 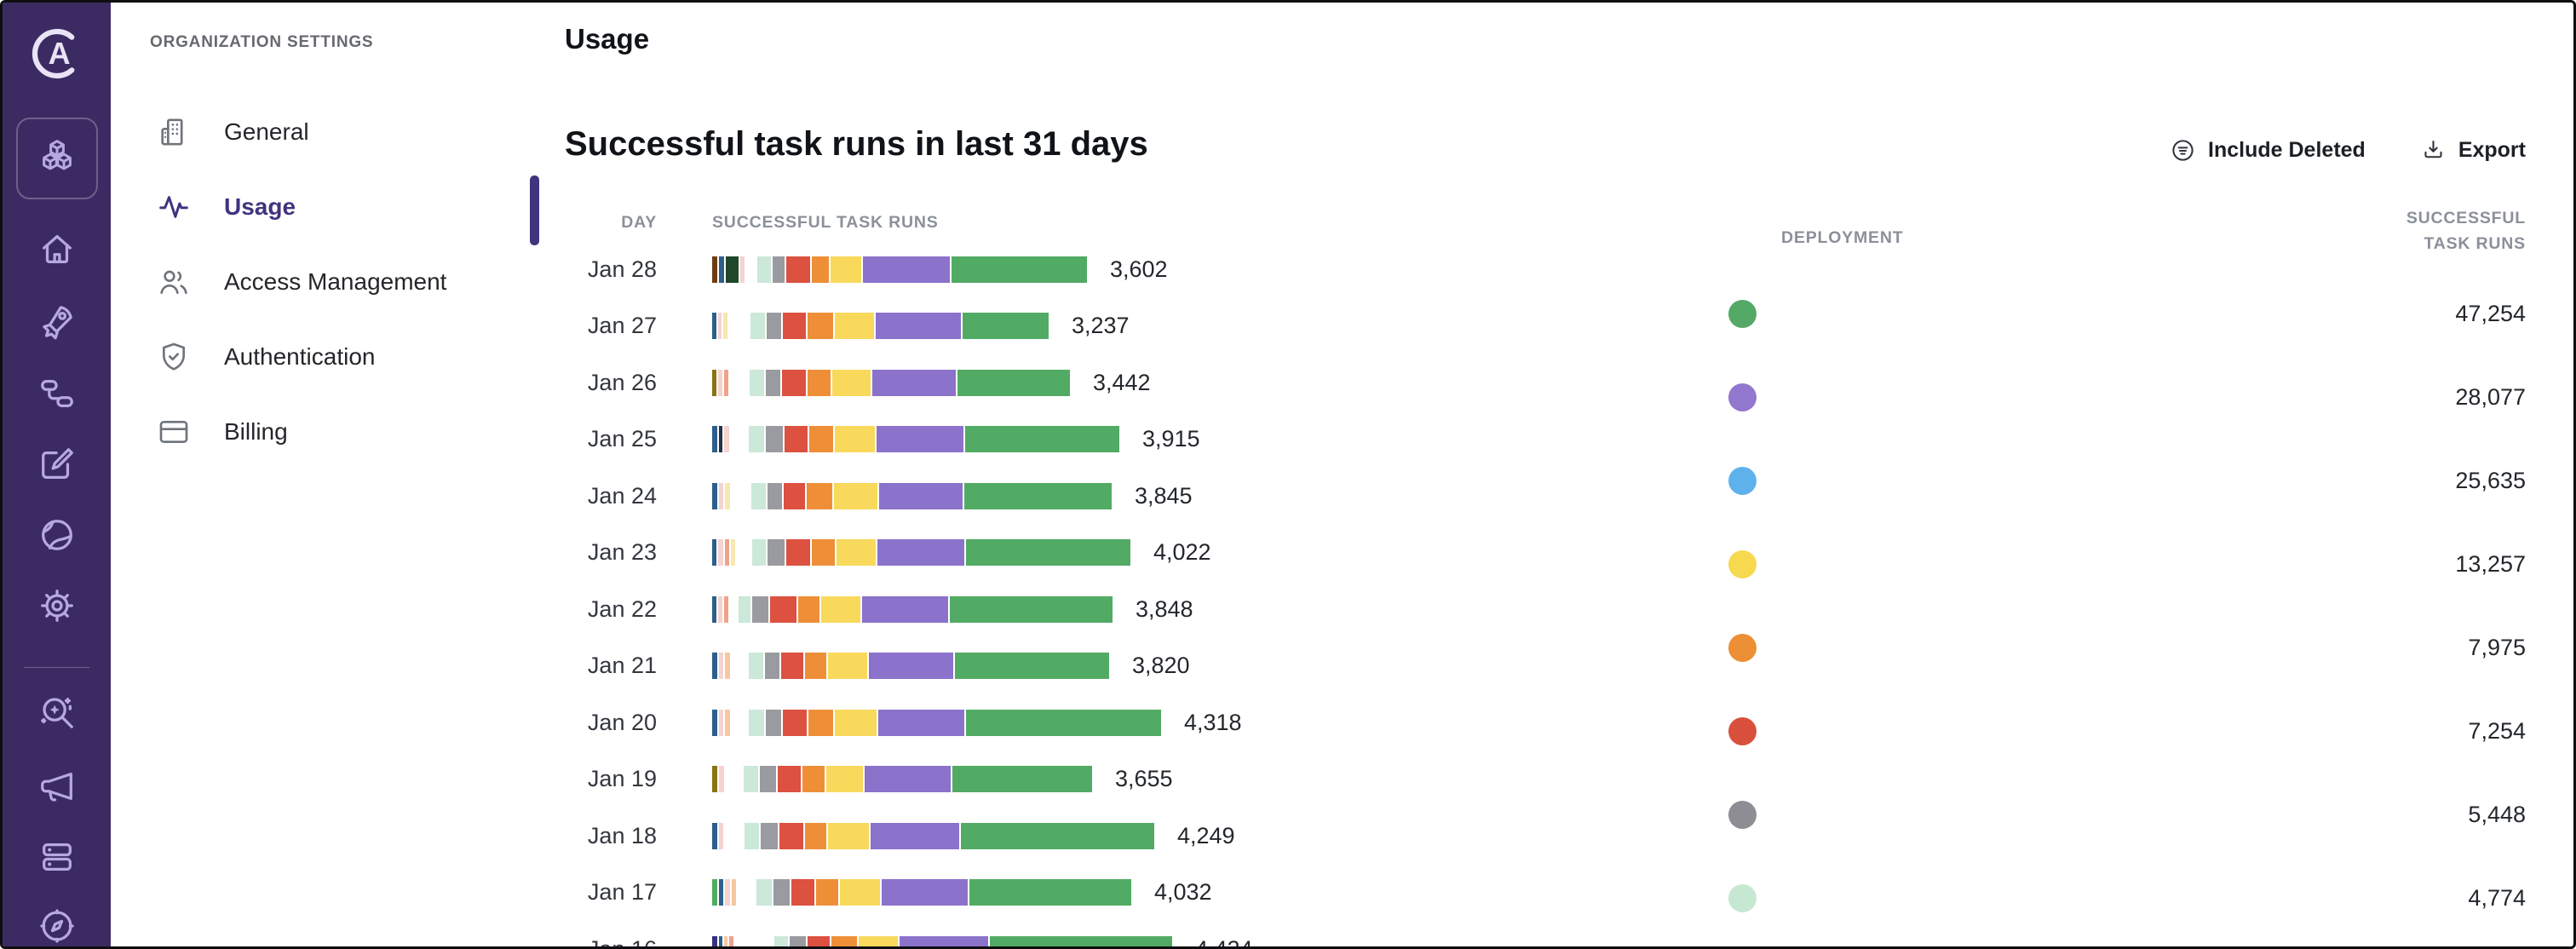 I want to click on legend-row: 7,975, so click(x=1552, y=647).